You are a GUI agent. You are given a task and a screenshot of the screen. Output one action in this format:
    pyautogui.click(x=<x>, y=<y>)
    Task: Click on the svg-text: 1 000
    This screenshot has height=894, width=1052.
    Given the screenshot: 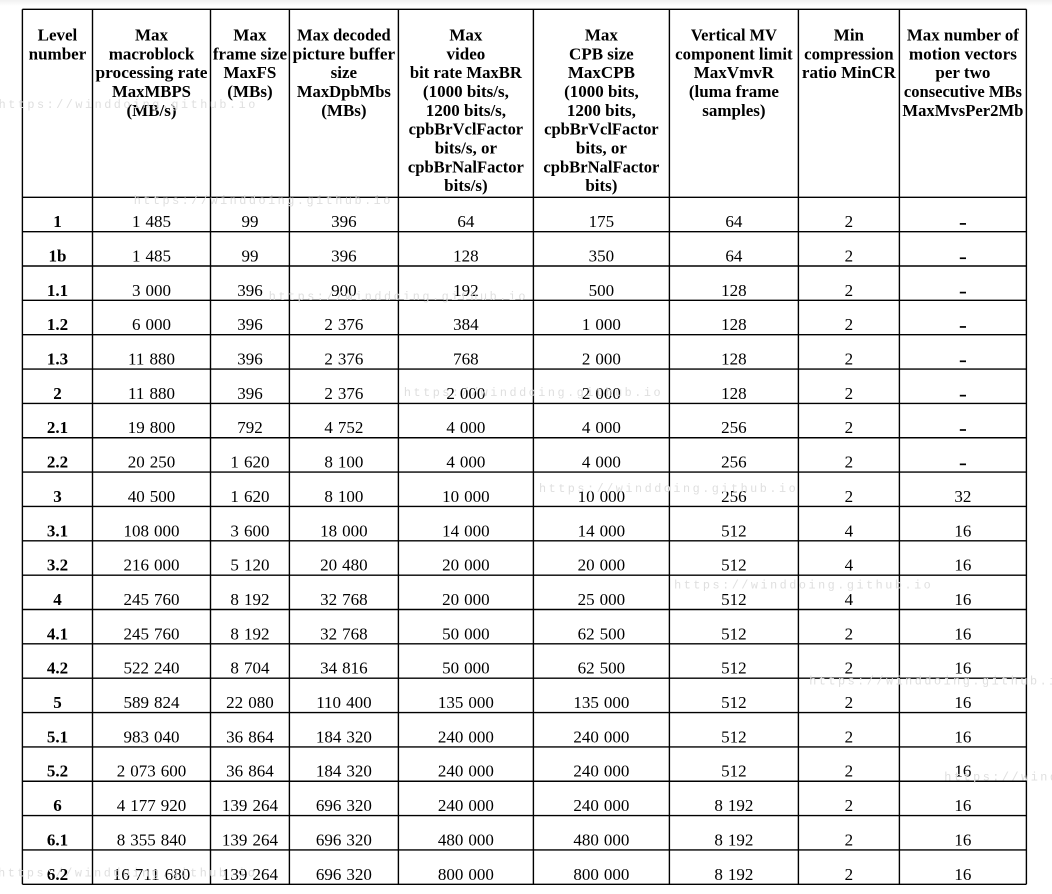 What is the action you would take?
    pyautogui.click(x=601, y=324)
    